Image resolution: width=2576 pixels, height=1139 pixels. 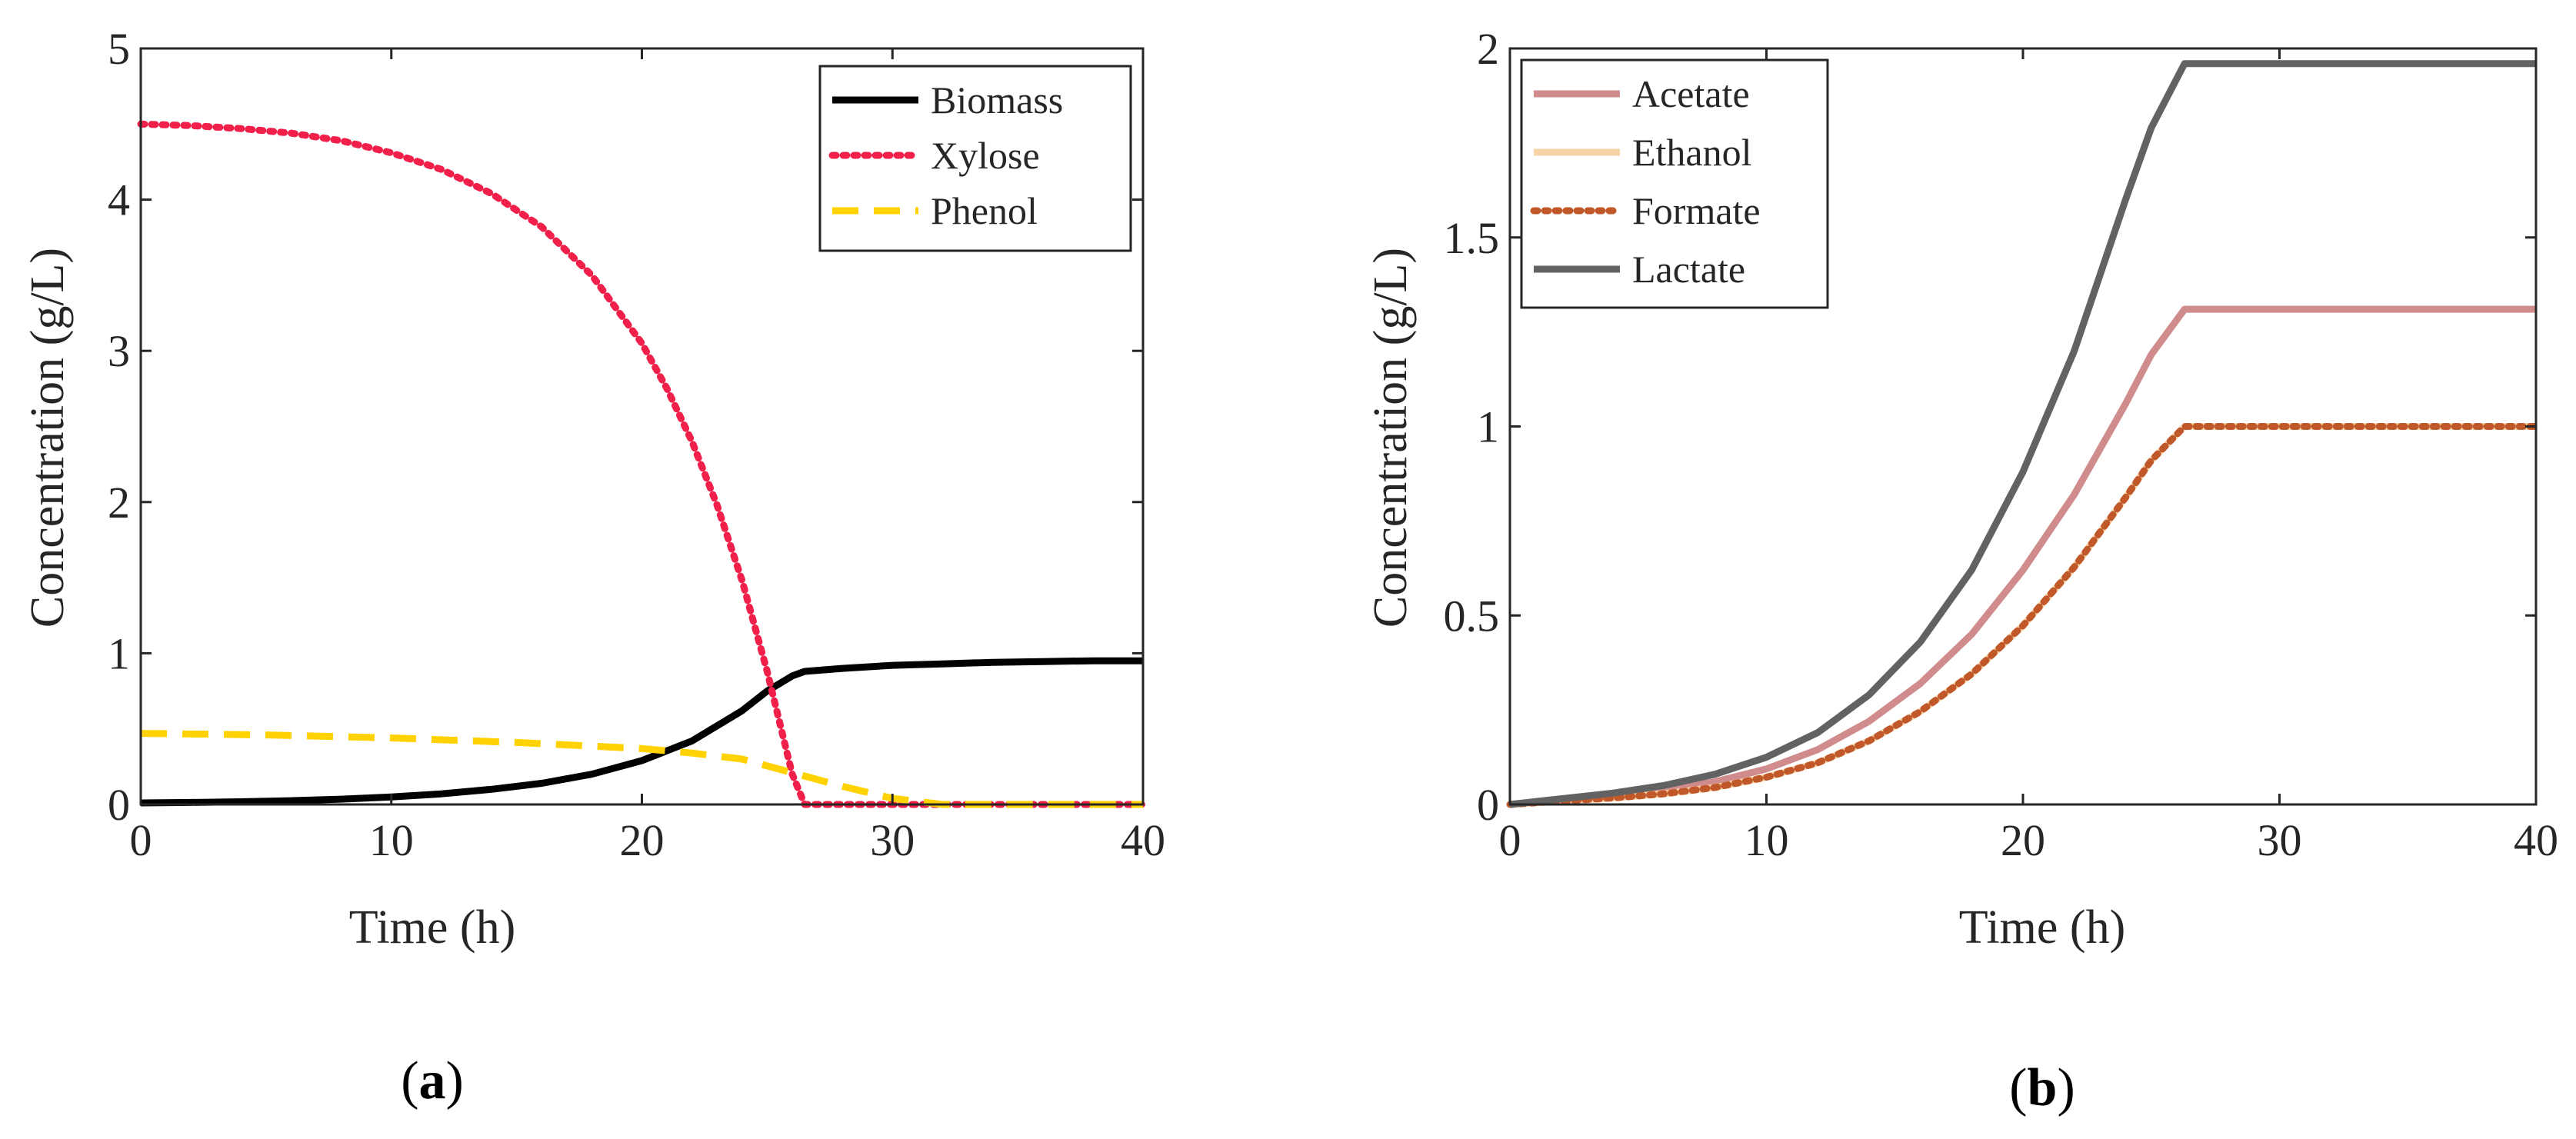 I want to click on panel-label: (b), so click(x=2042, y=1087).